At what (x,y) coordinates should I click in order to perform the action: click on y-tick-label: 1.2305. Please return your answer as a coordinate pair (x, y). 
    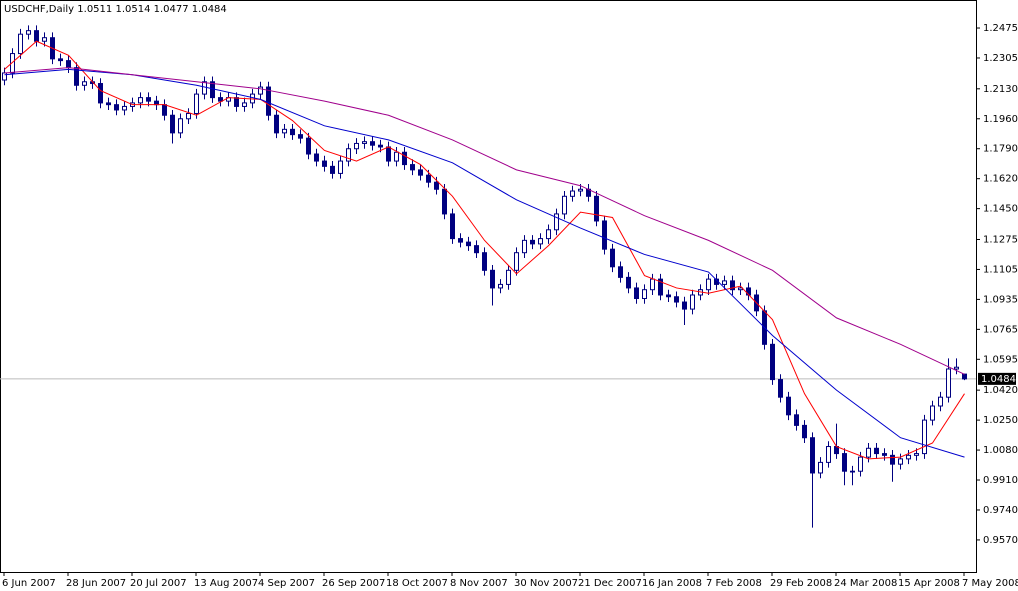
    Looking at the image, I should click on (1000, 58).